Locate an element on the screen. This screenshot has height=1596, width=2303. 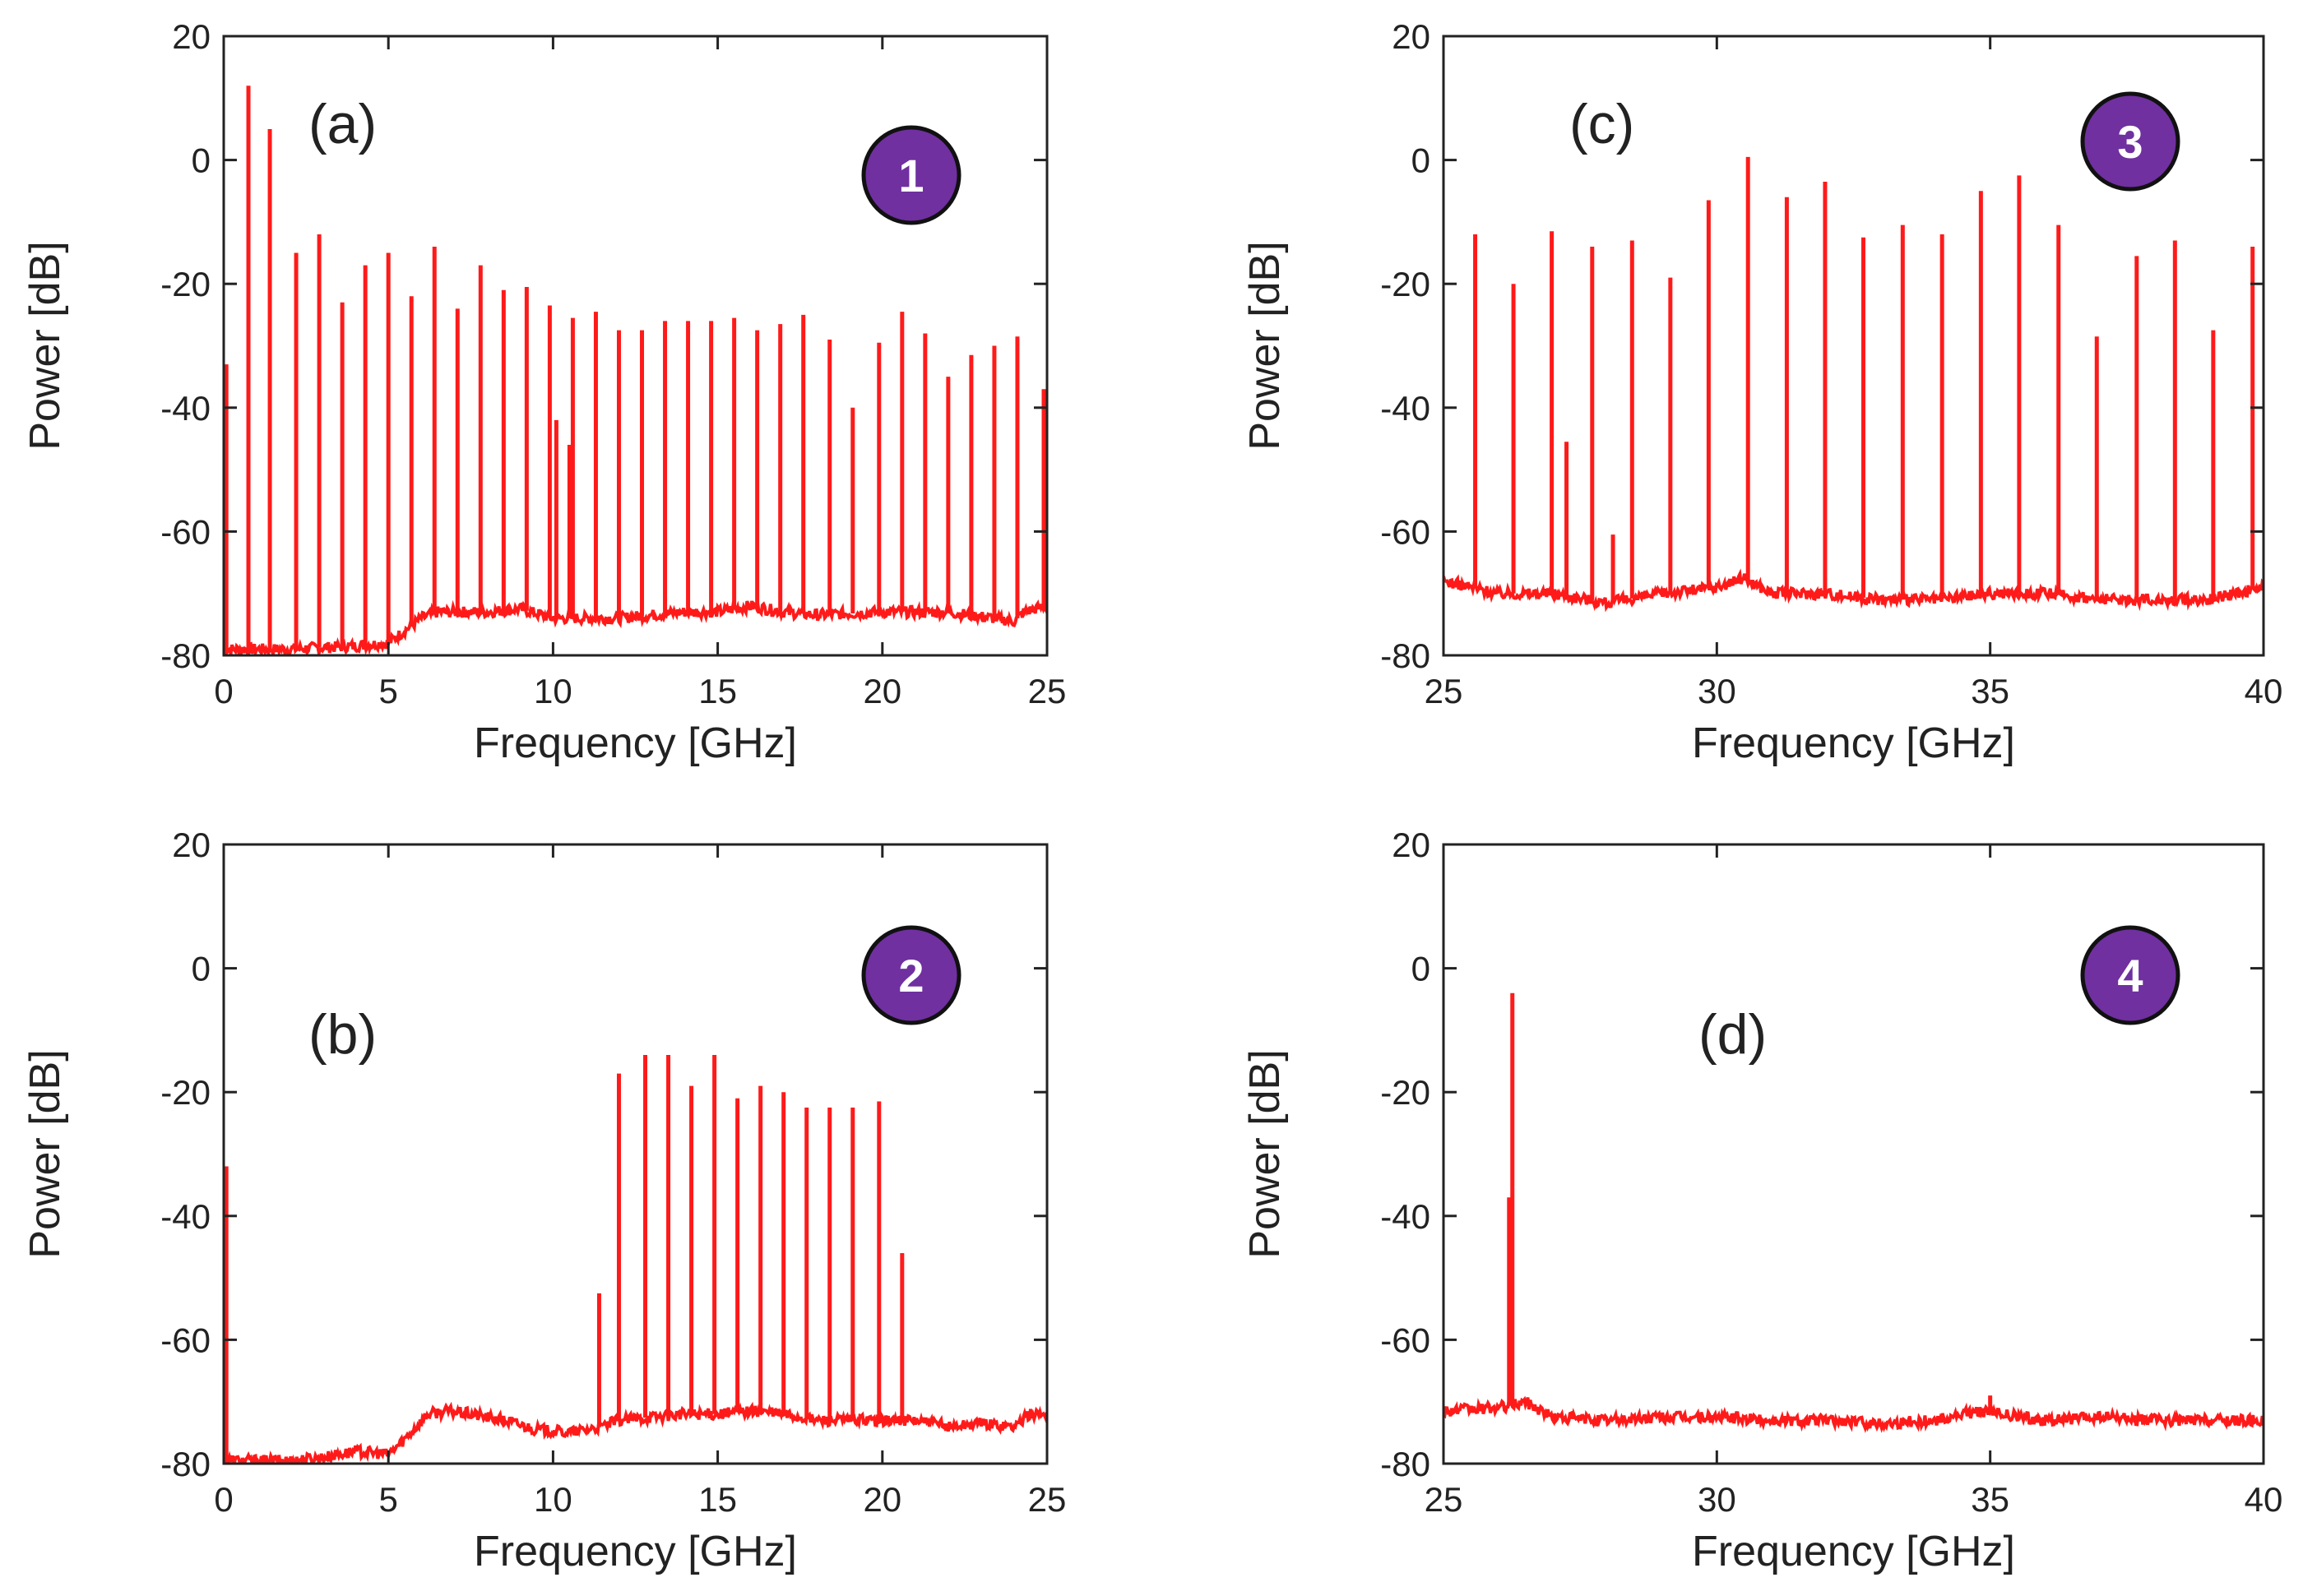
panel-number-badge: 1 is located at coordinates (911, 175).